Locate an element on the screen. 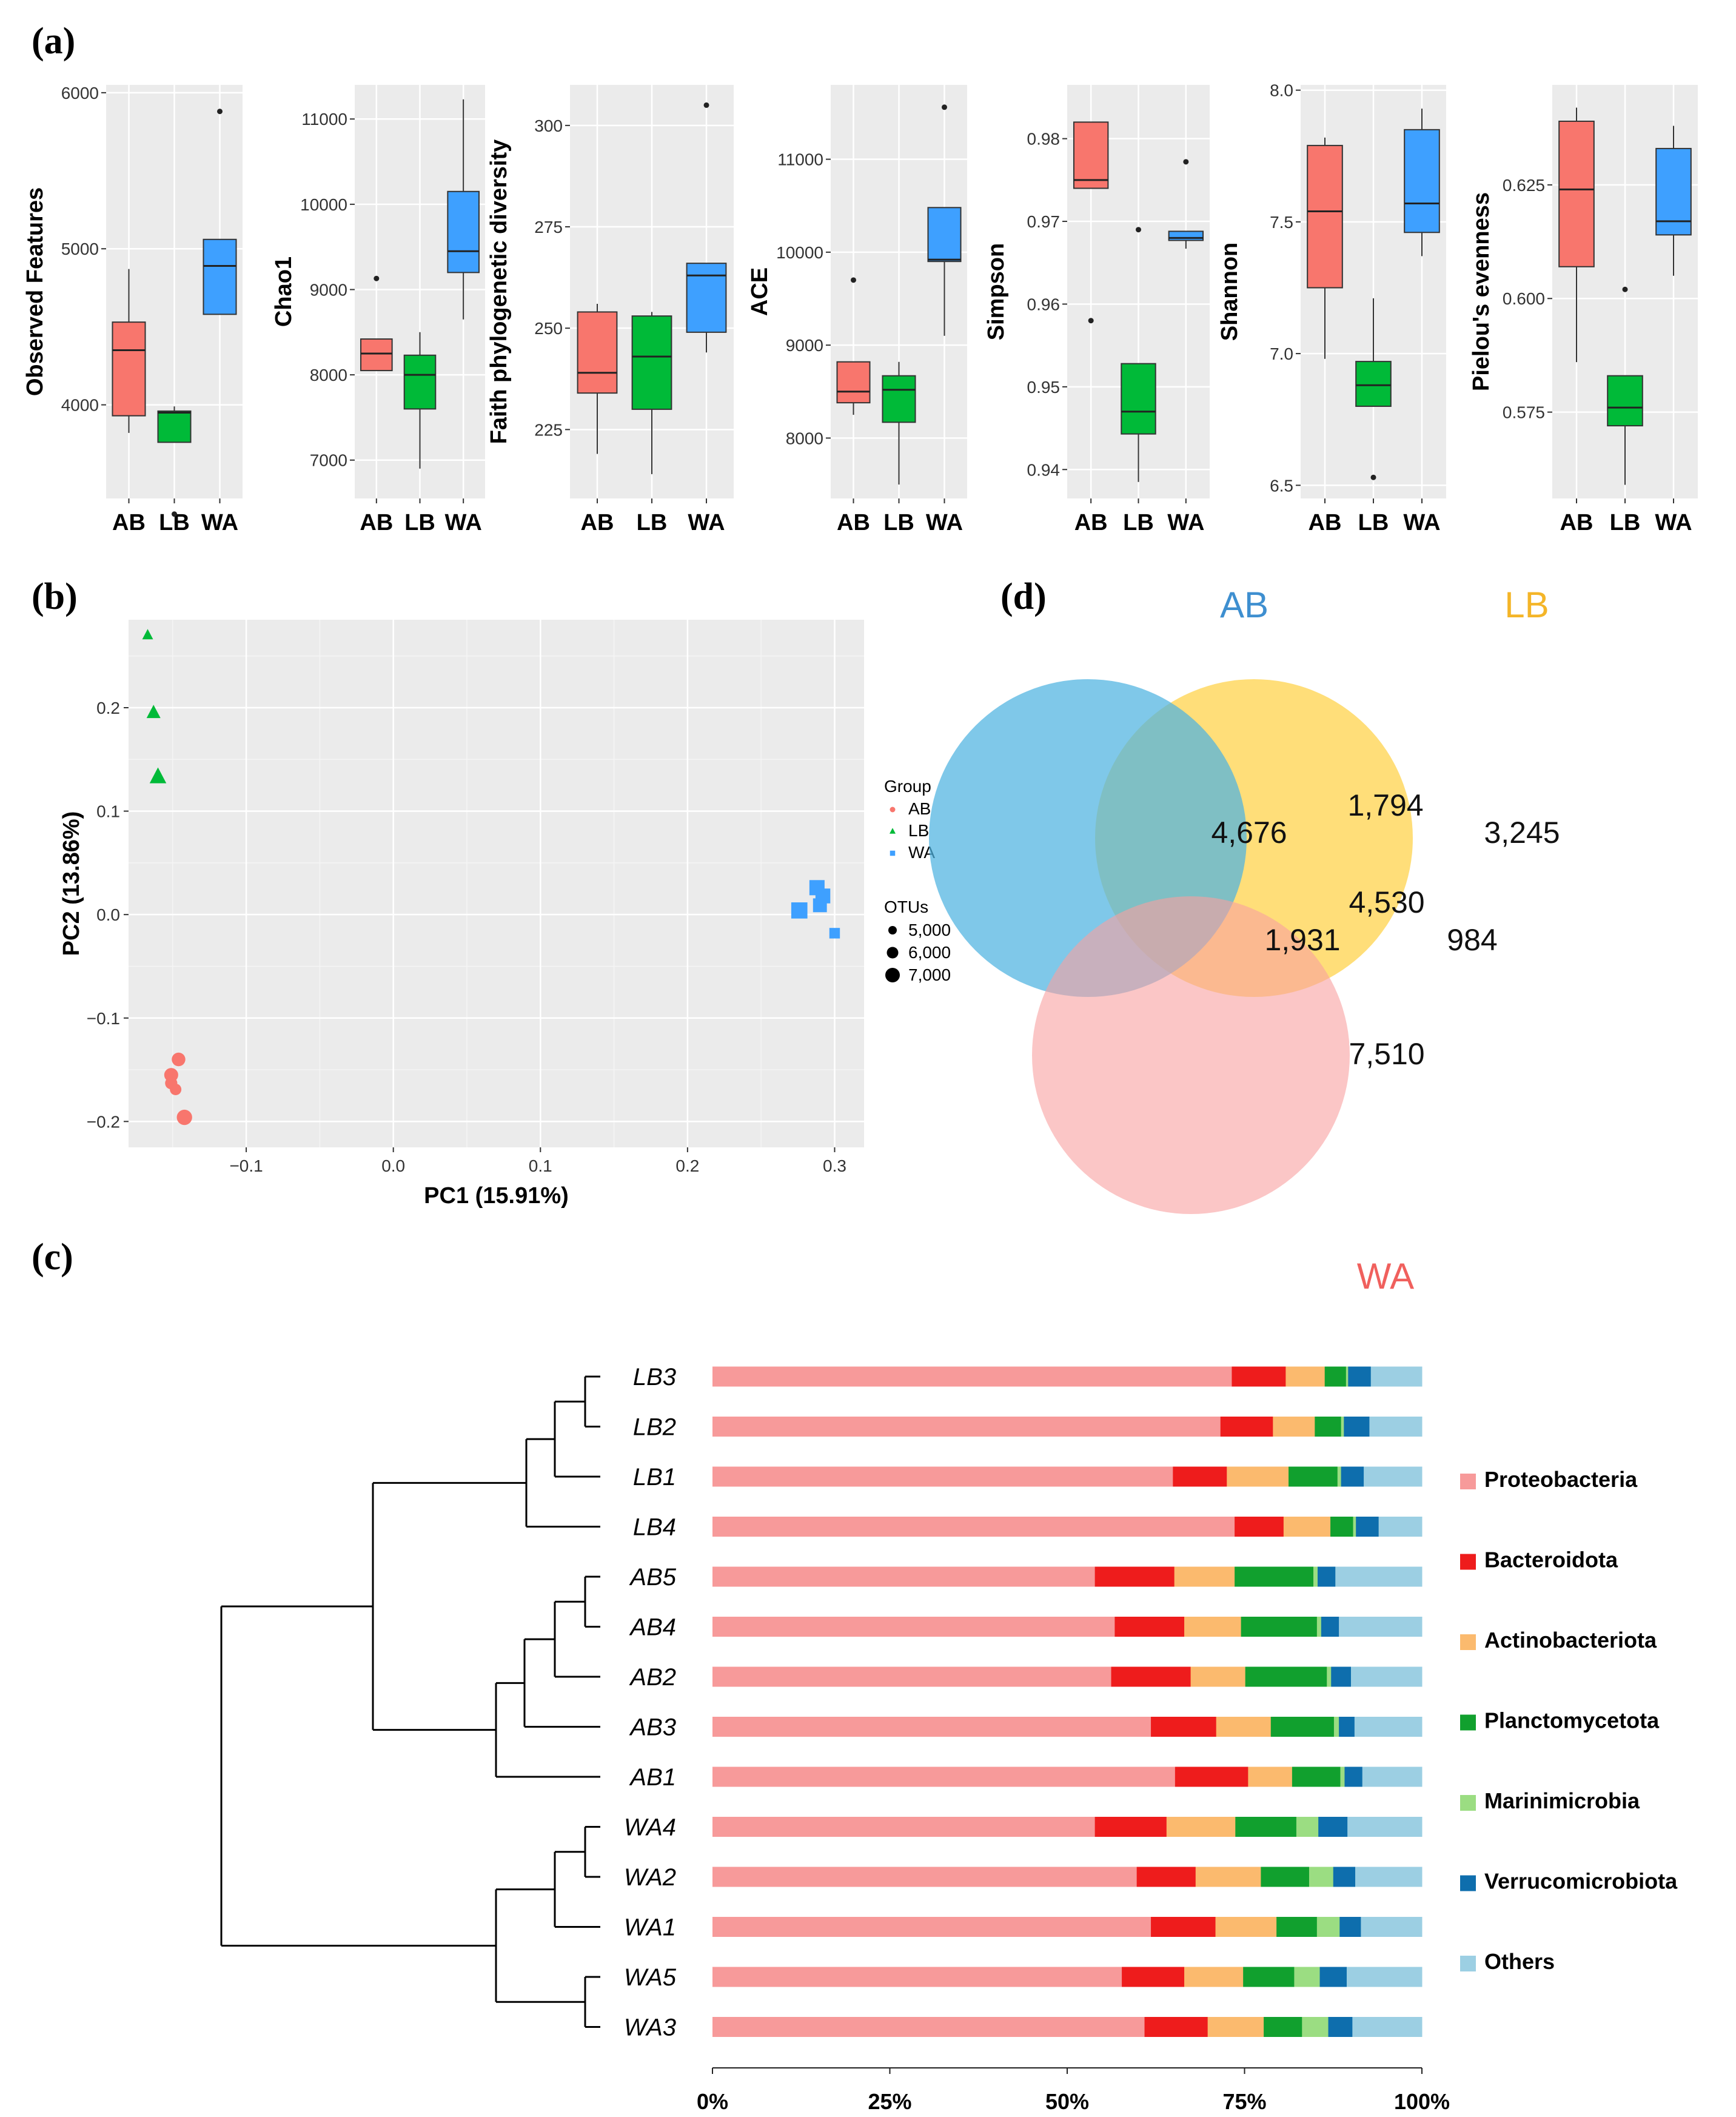 The width and height of the screenshot is (1736, 2117). venn-count-lb-only: 3,245 is located at coordinates (1522, 833).